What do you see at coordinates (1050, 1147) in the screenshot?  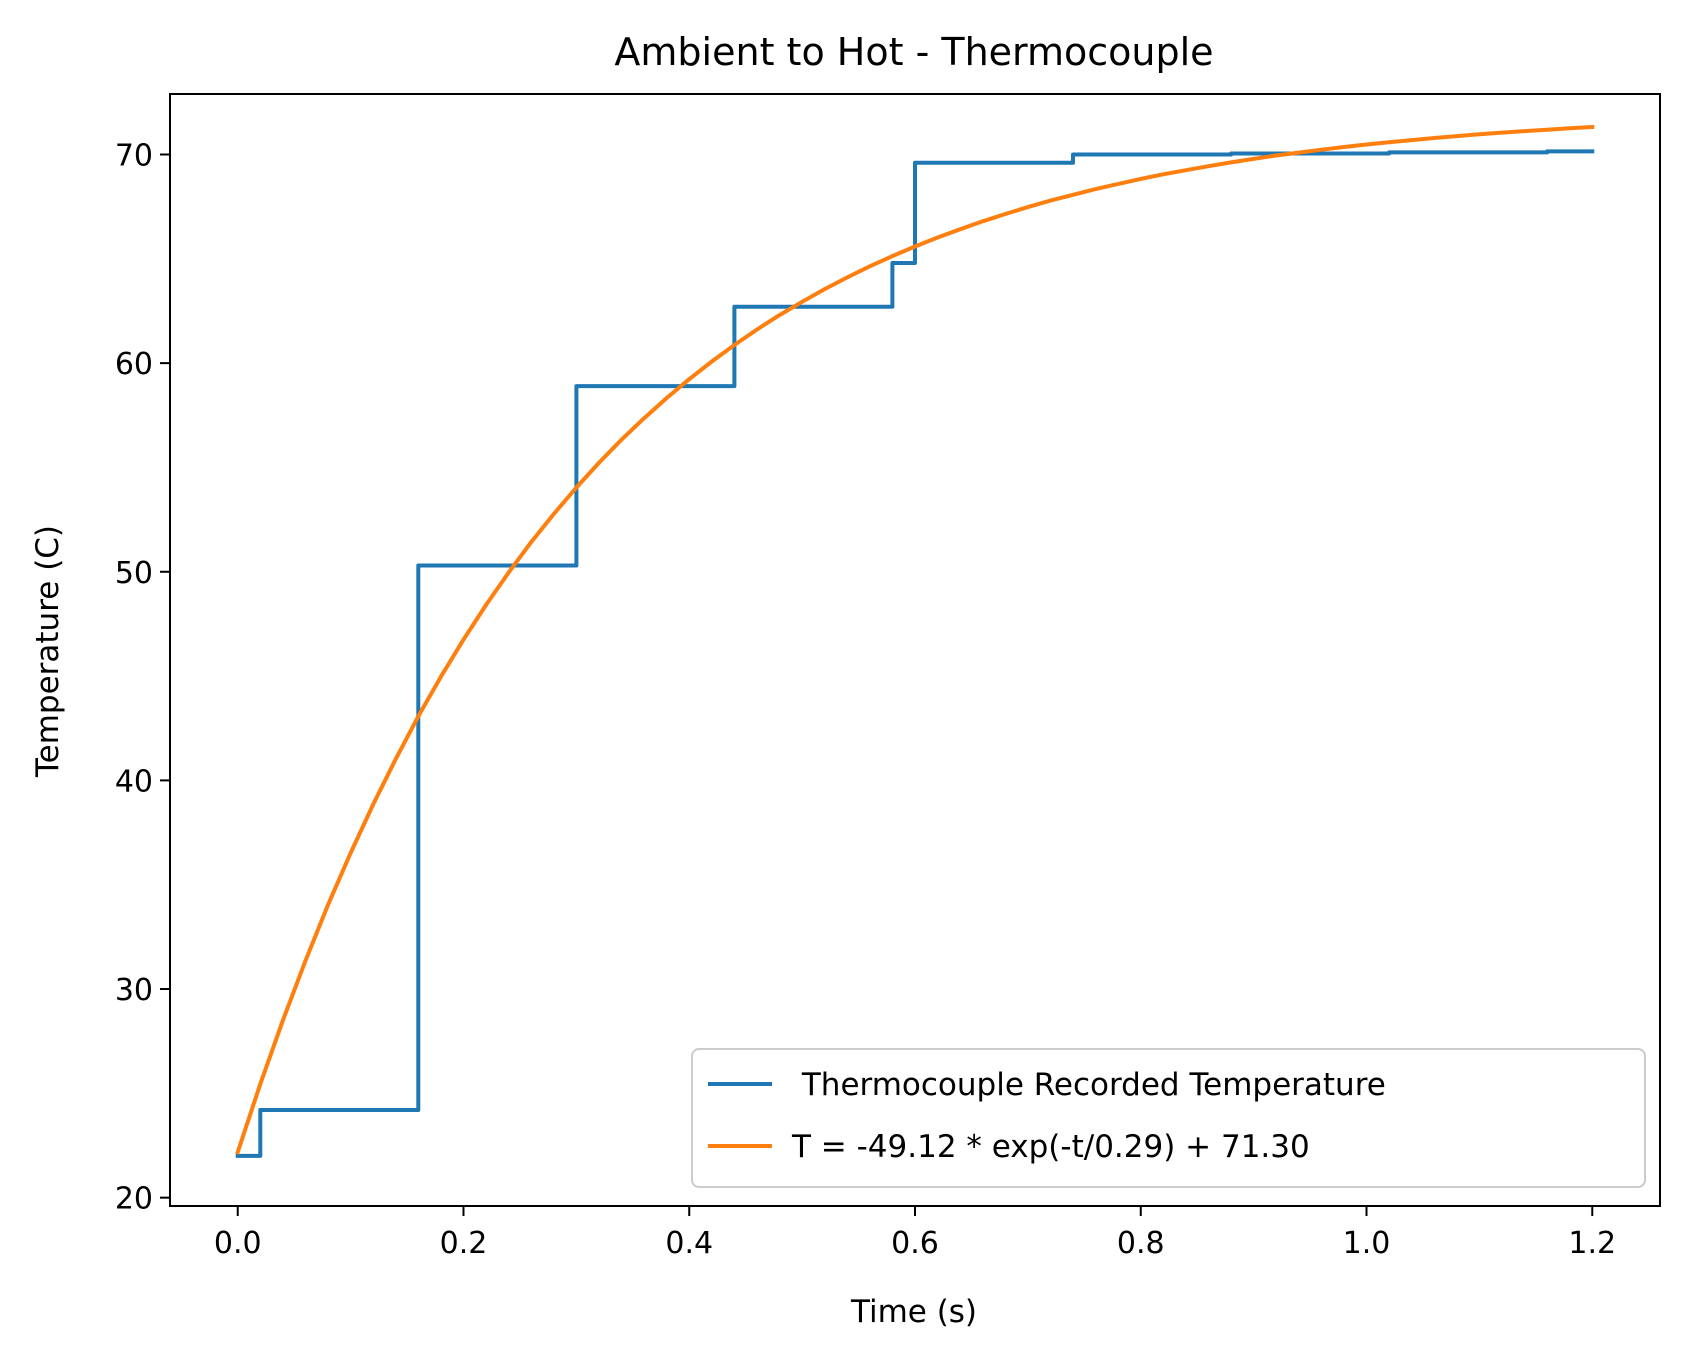 I see `legend-label-2: T = -49.12 * exp(-t/0.29) + 71.30` at bounding box center [1050, 1147].